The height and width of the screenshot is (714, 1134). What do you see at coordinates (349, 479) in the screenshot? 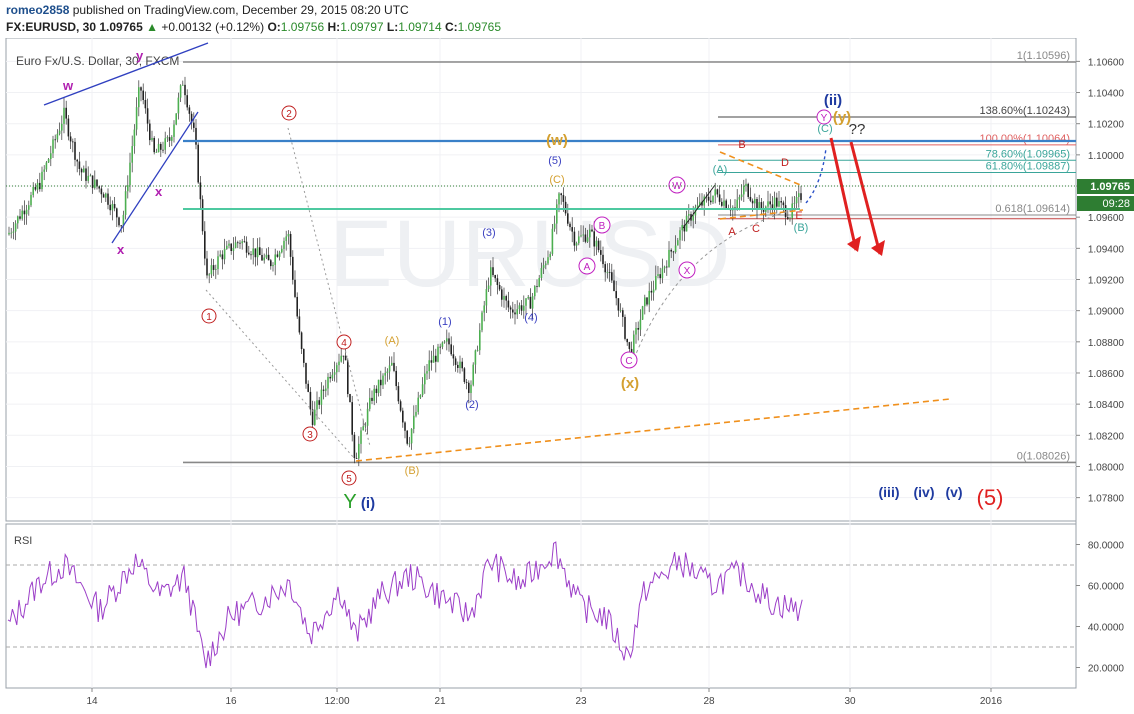
I see `svg-text: 5` at bounding box center [349, 479].